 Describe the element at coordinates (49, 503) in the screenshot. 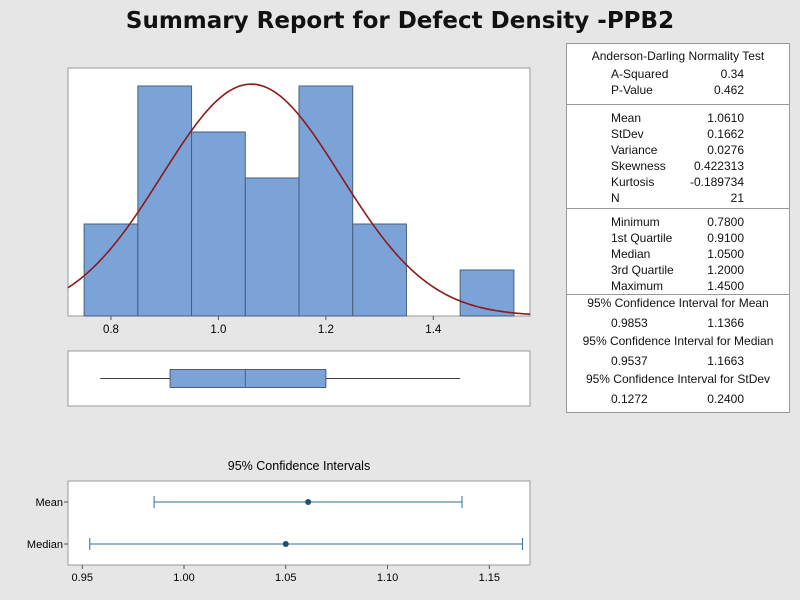

I see `ci-row-label: Mean` at that location.